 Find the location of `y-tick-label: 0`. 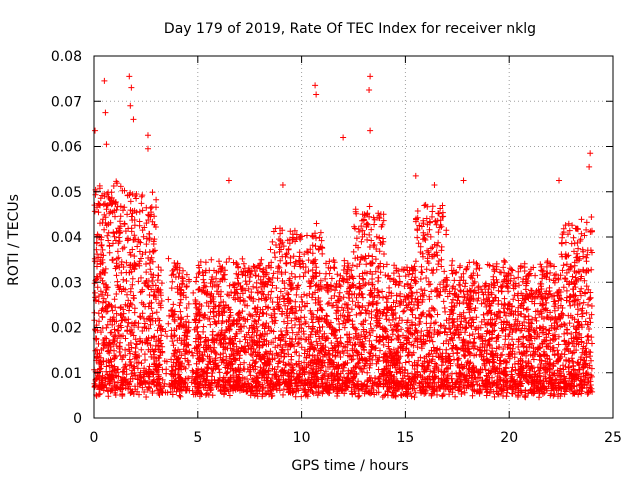

y-tick-label: 0 is located at coordinates (77, 419).